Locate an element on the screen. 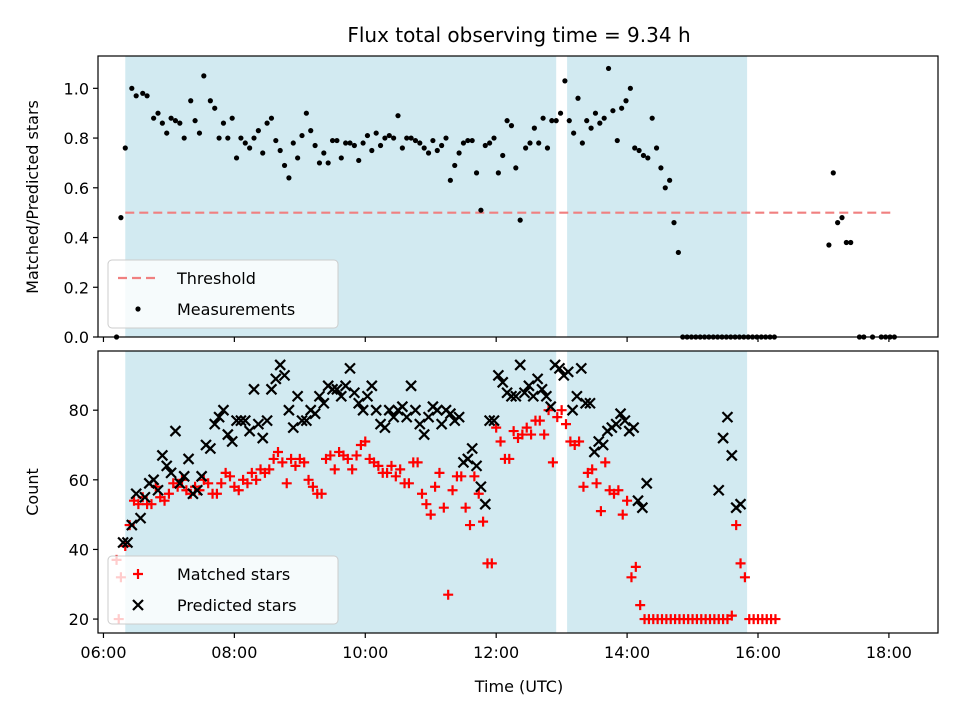 Image resolution: width=960 pixels, height=720 pixels. bottom-y-tick-label: 60 is located at coordinates (79, 480).